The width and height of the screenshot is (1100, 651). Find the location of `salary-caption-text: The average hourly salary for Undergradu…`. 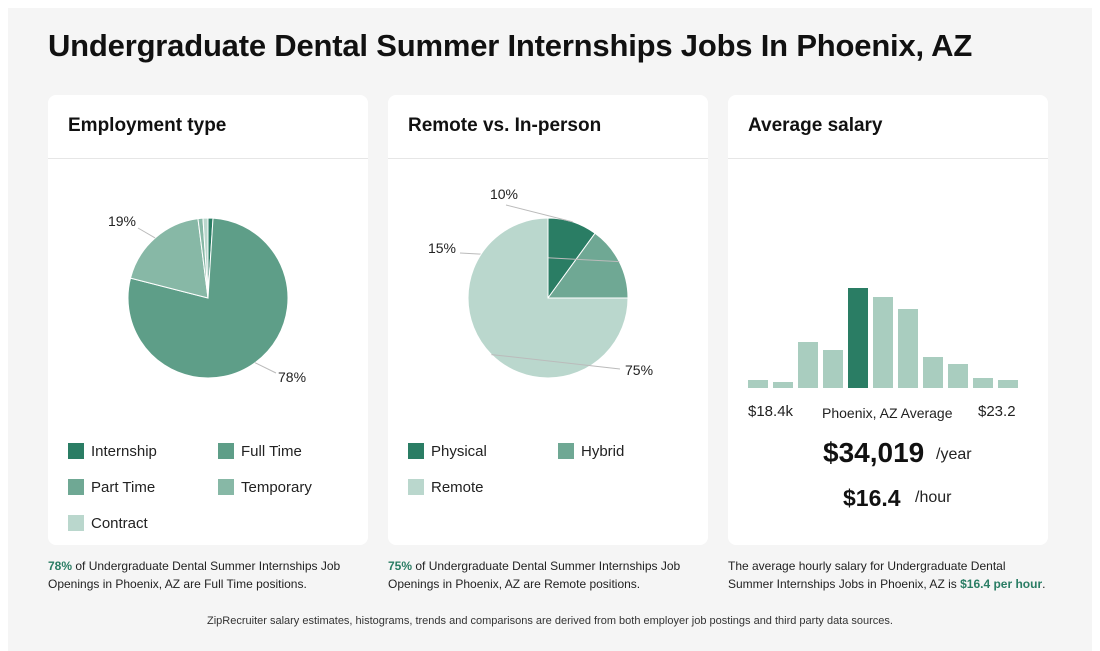

salary-caption-text: The average hourly salary for Undergradu… is located at coordinates (867, 575).